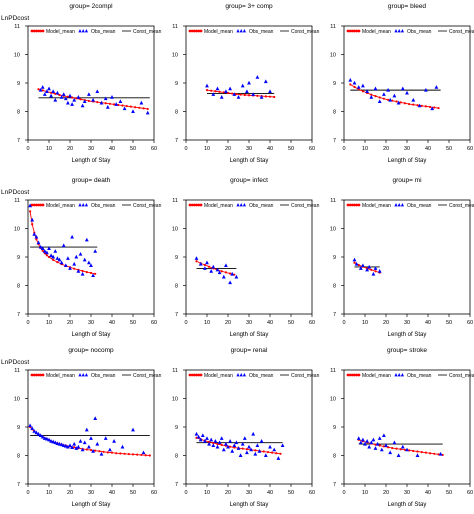 The height and width of the screenshot is (514, 474). I want to click on x-tick-label: 50, so click(133, 323).